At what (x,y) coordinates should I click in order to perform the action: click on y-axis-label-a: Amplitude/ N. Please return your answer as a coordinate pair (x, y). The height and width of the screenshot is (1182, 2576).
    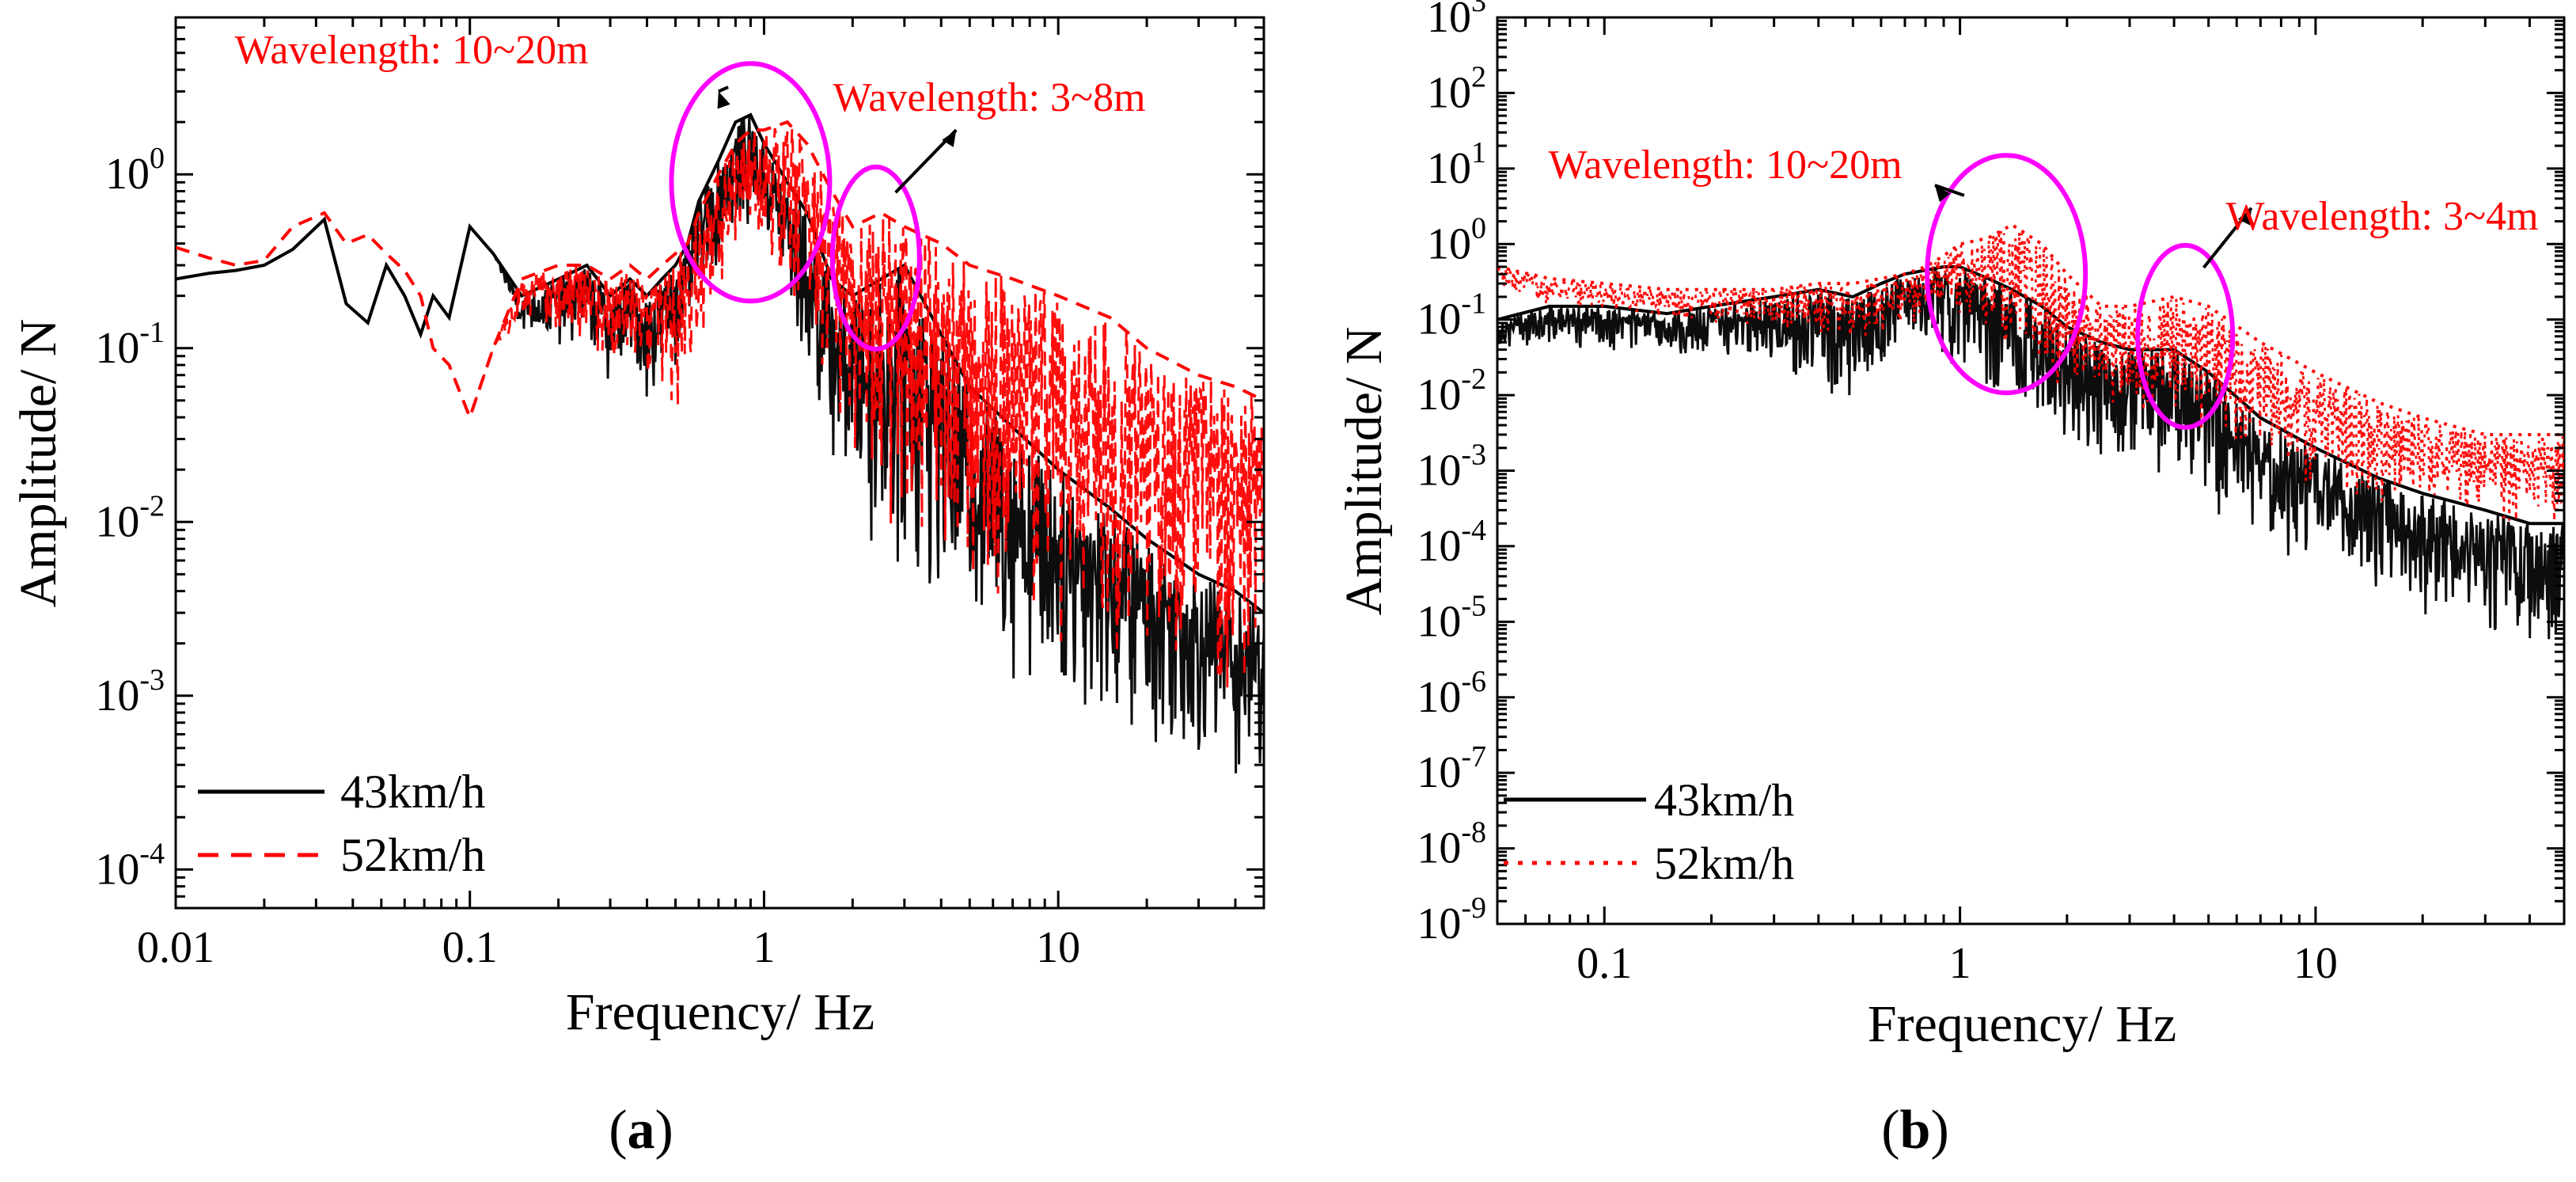
    Looking at the image, I should click on (38, 464).